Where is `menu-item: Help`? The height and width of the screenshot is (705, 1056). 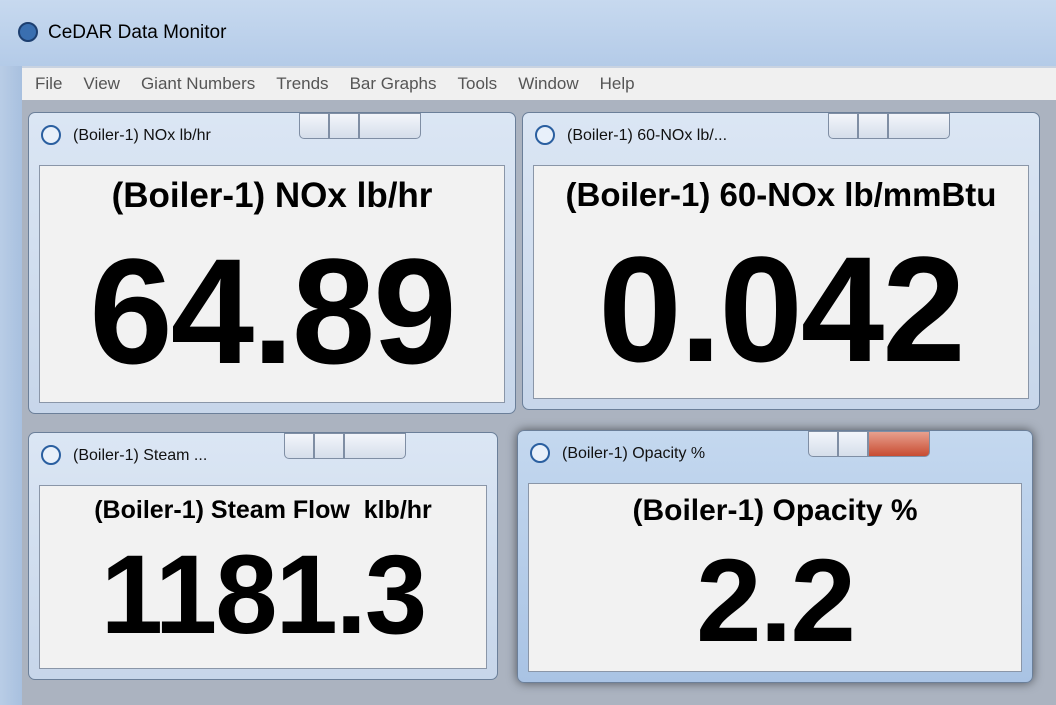
menu-item: Help is located at coordinates (617, 83).